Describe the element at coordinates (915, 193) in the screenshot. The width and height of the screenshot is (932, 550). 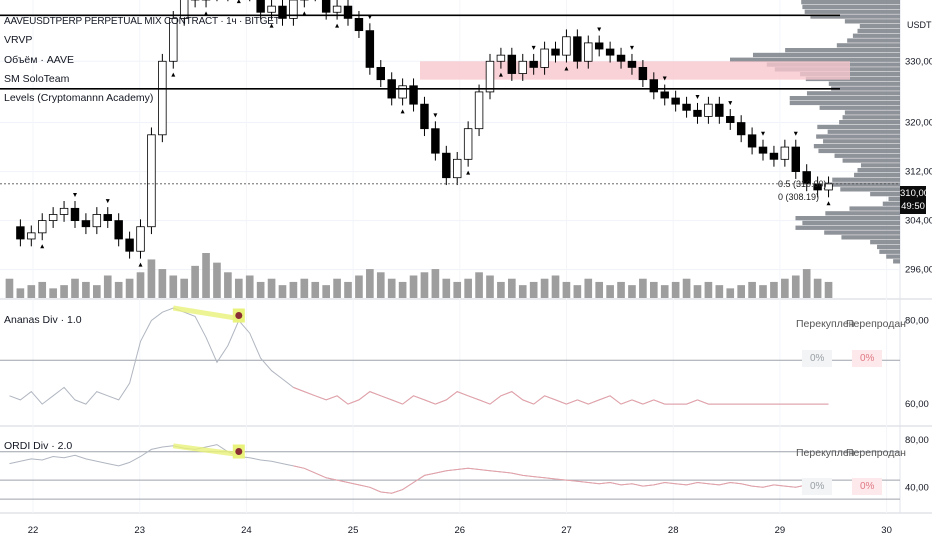
I see `last-price: 310,00` at that location.